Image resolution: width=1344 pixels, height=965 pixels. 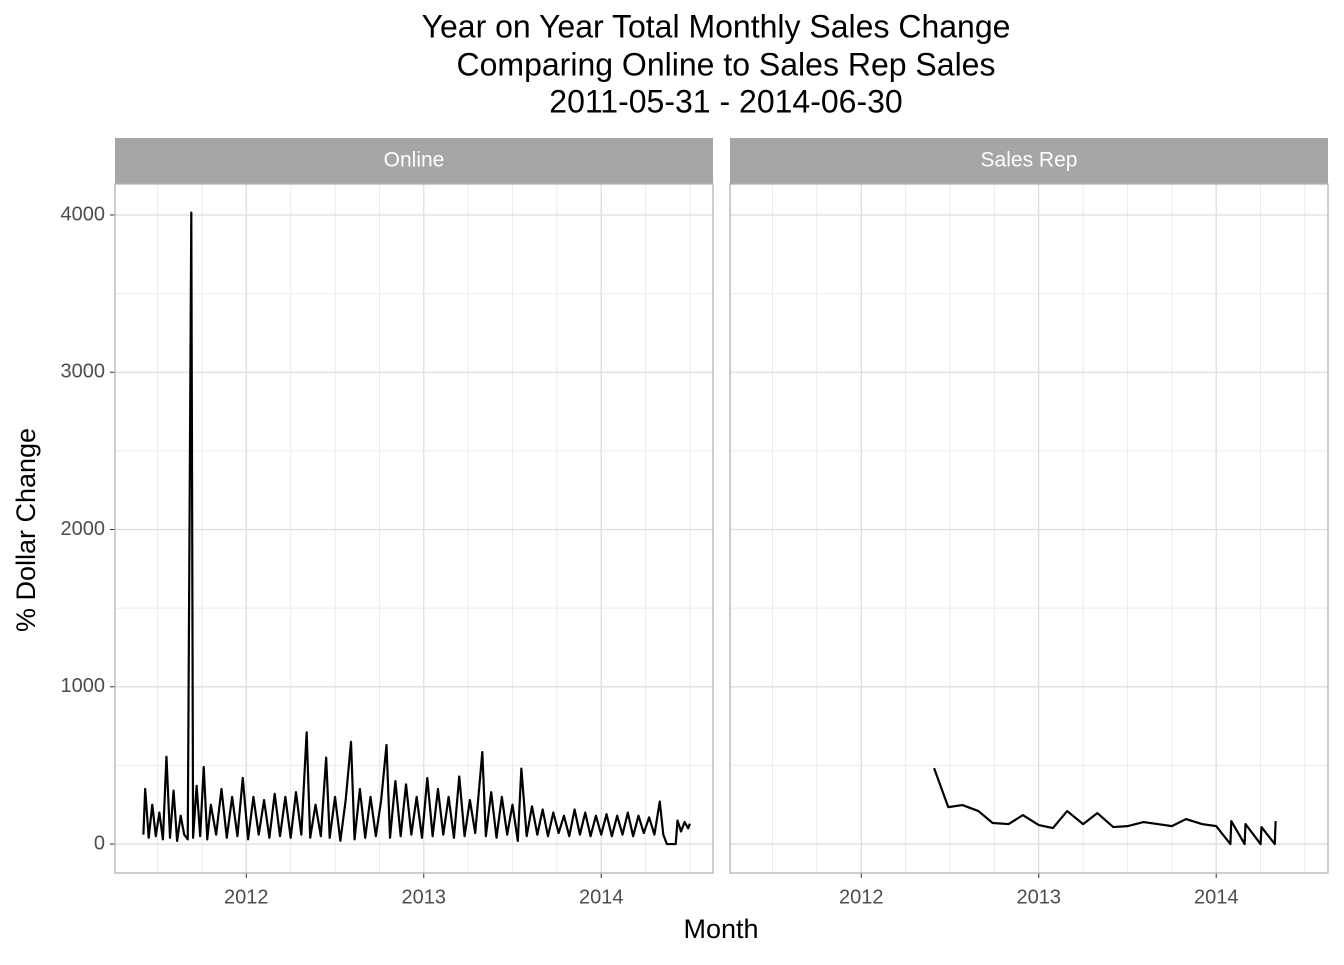 I want to click on panel-title: Sales Rep, so click(x=1029, y=160).